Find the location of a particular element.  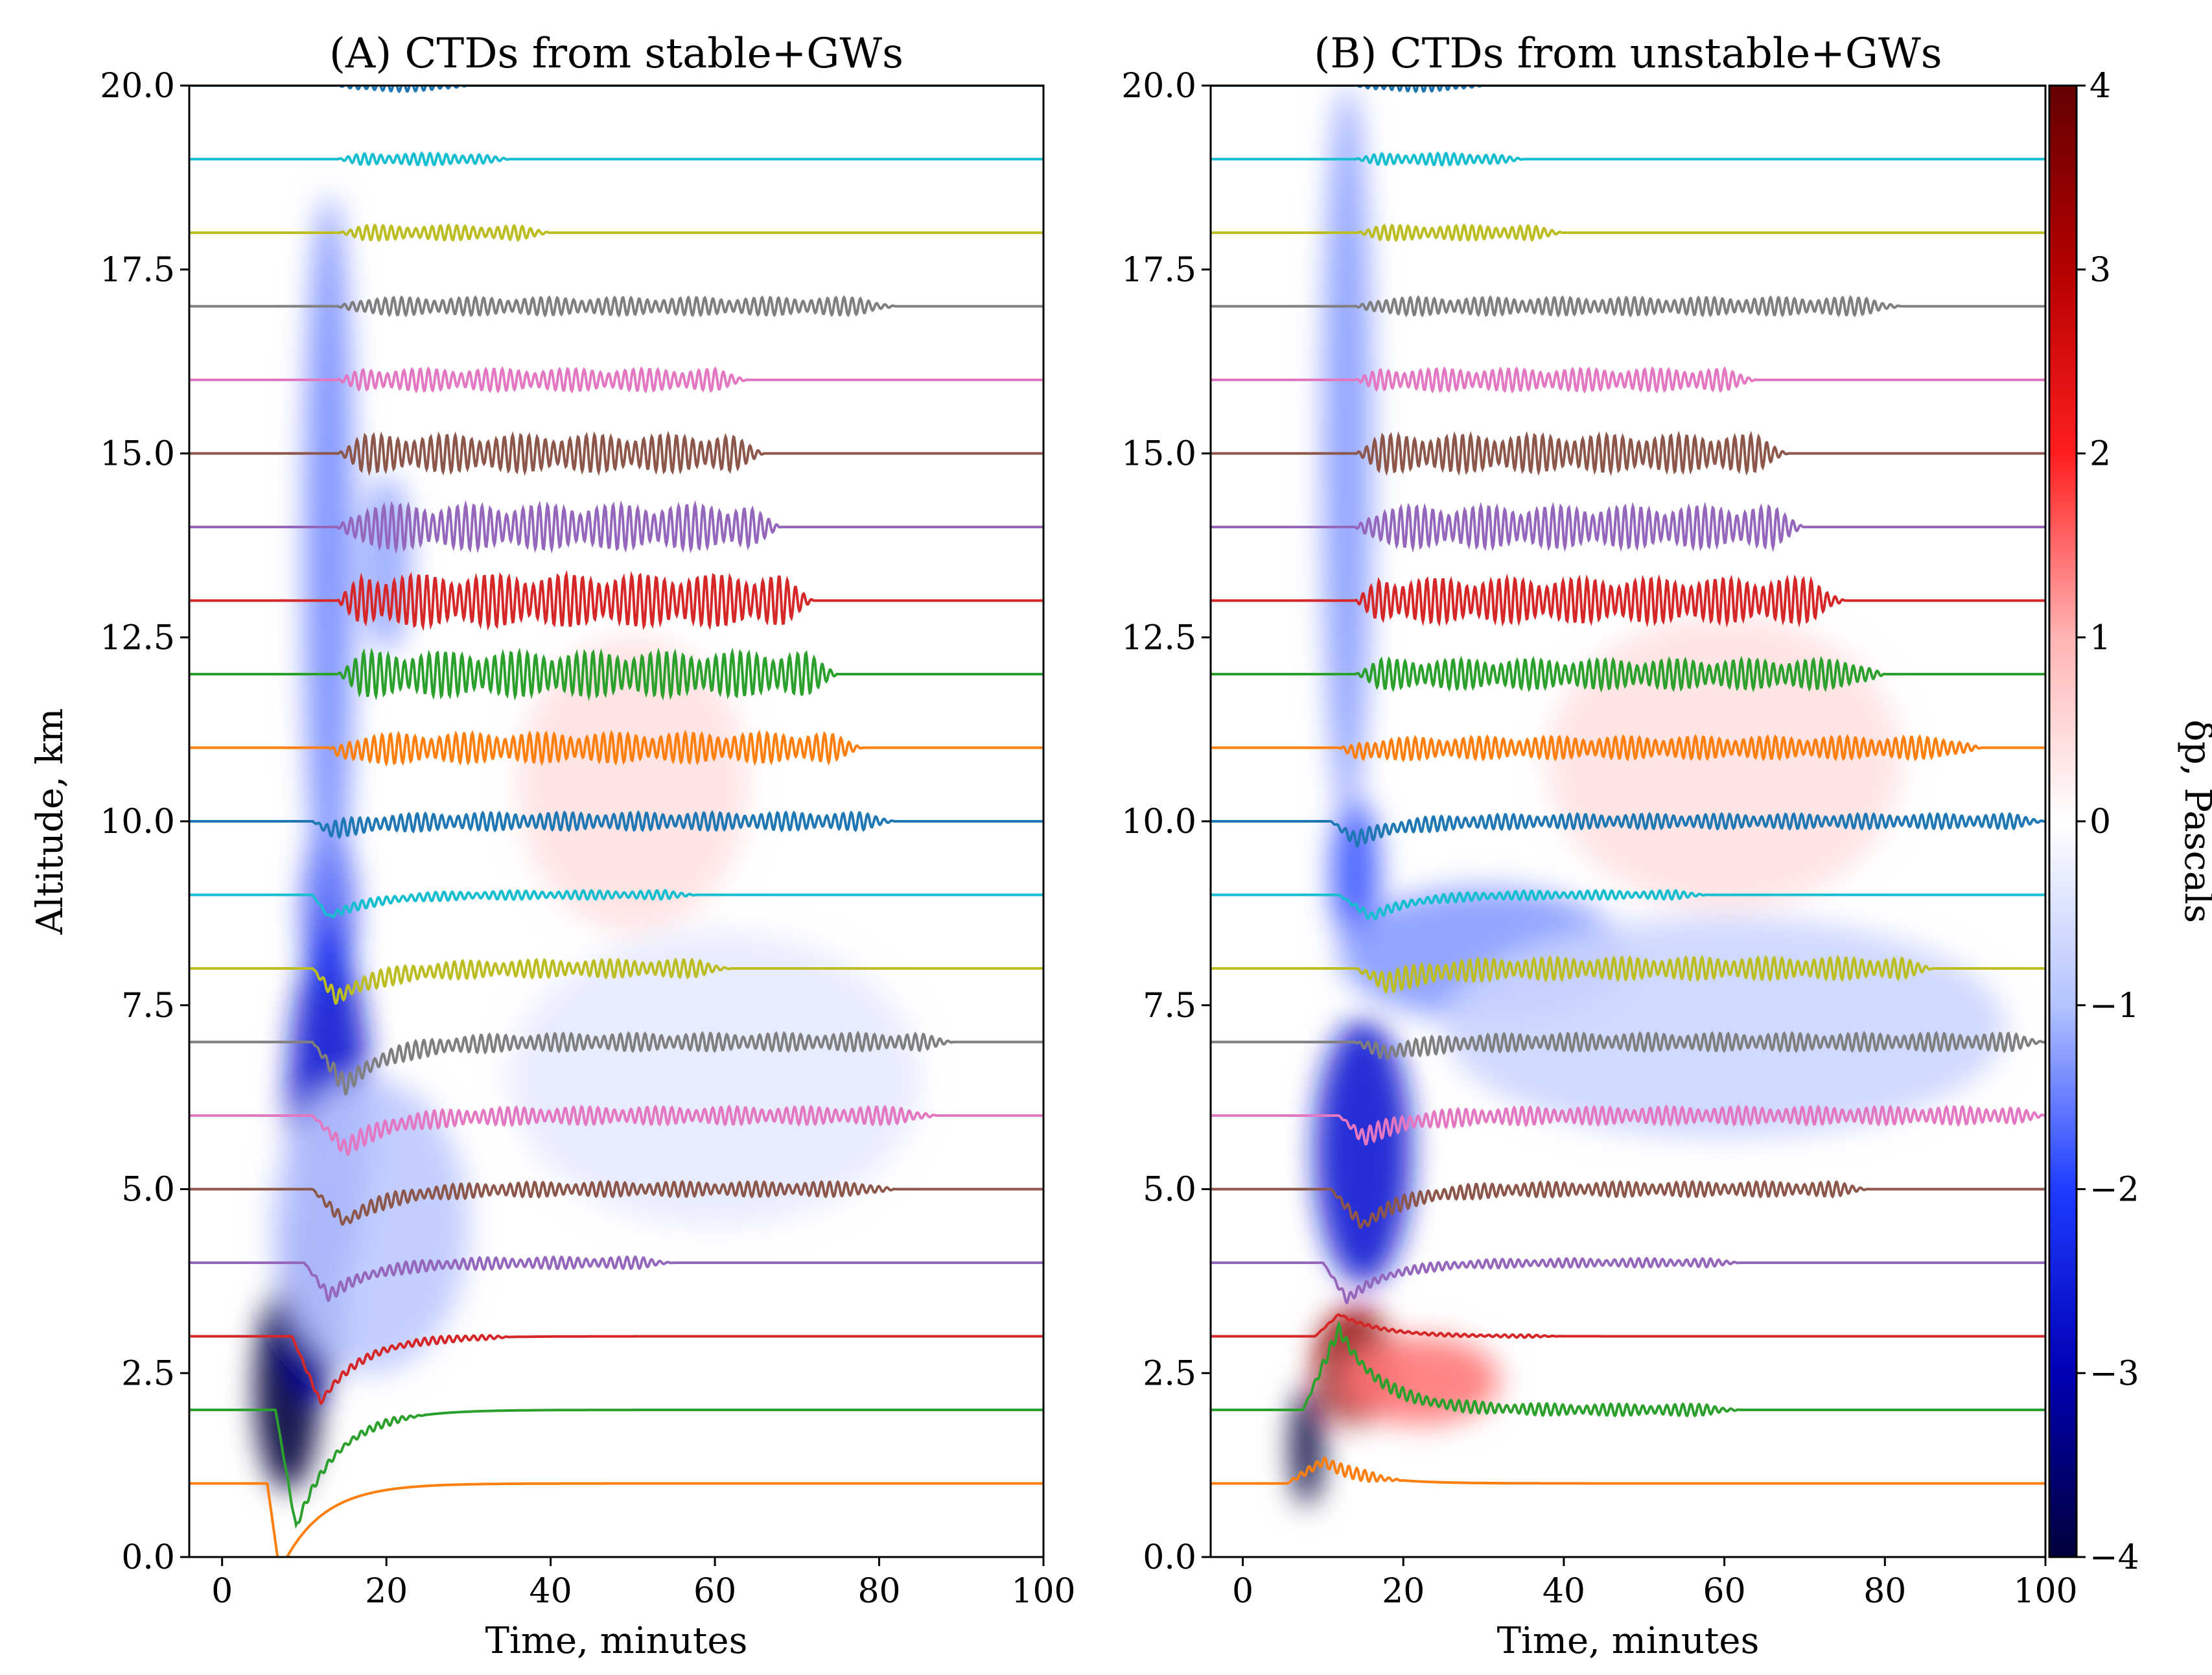

colorbar: 4 3 2 1 0 −1 −2 −3 −4 δp, Pascals is located at coordinates (2130, 822).